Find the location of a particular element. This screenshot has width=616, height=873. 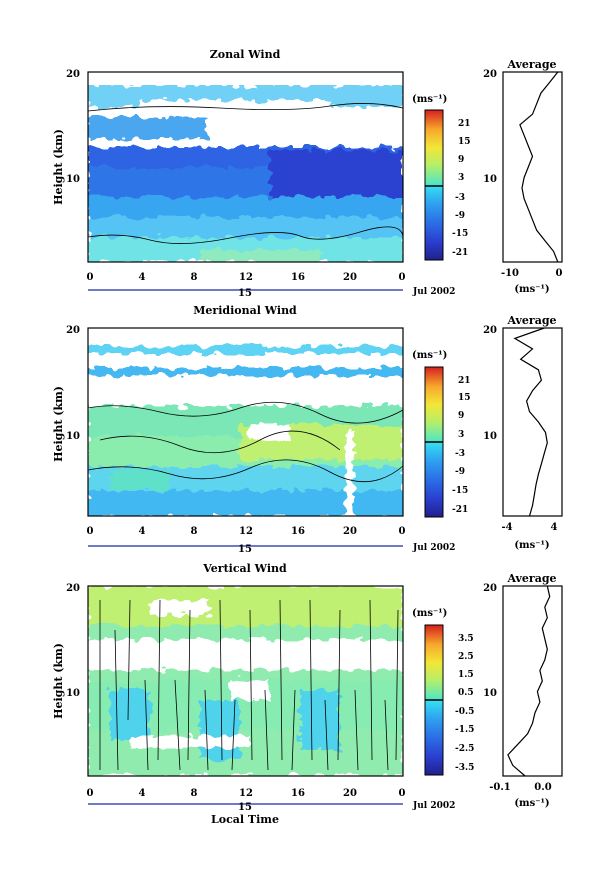

colorbar-tick: -1.5 is located at coordinates (464, 730).